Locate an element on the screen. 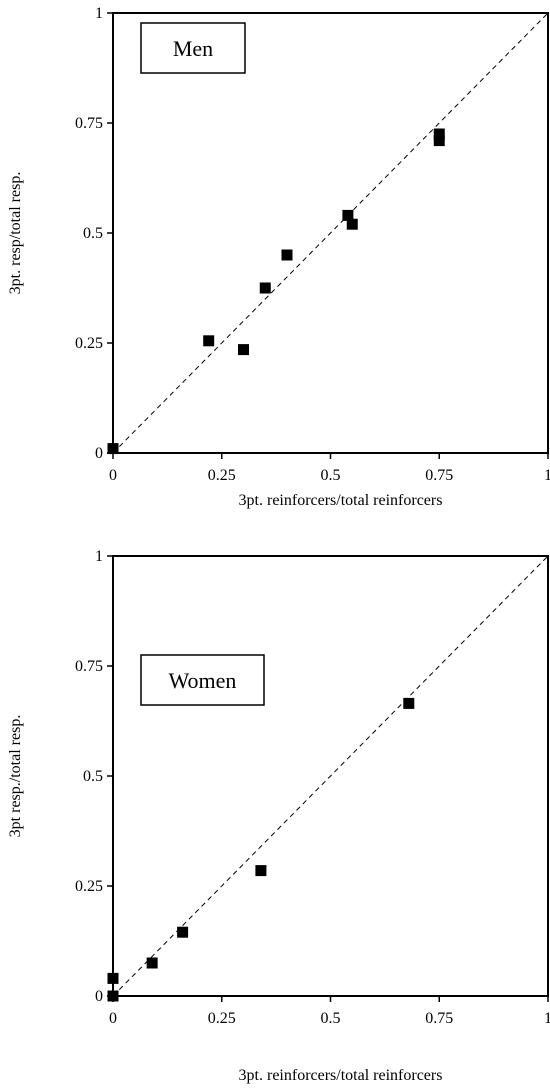 Image resolution: width=550 pixels, height=1092 pixels. panel-label: Women is located at coordinates (203, 680).